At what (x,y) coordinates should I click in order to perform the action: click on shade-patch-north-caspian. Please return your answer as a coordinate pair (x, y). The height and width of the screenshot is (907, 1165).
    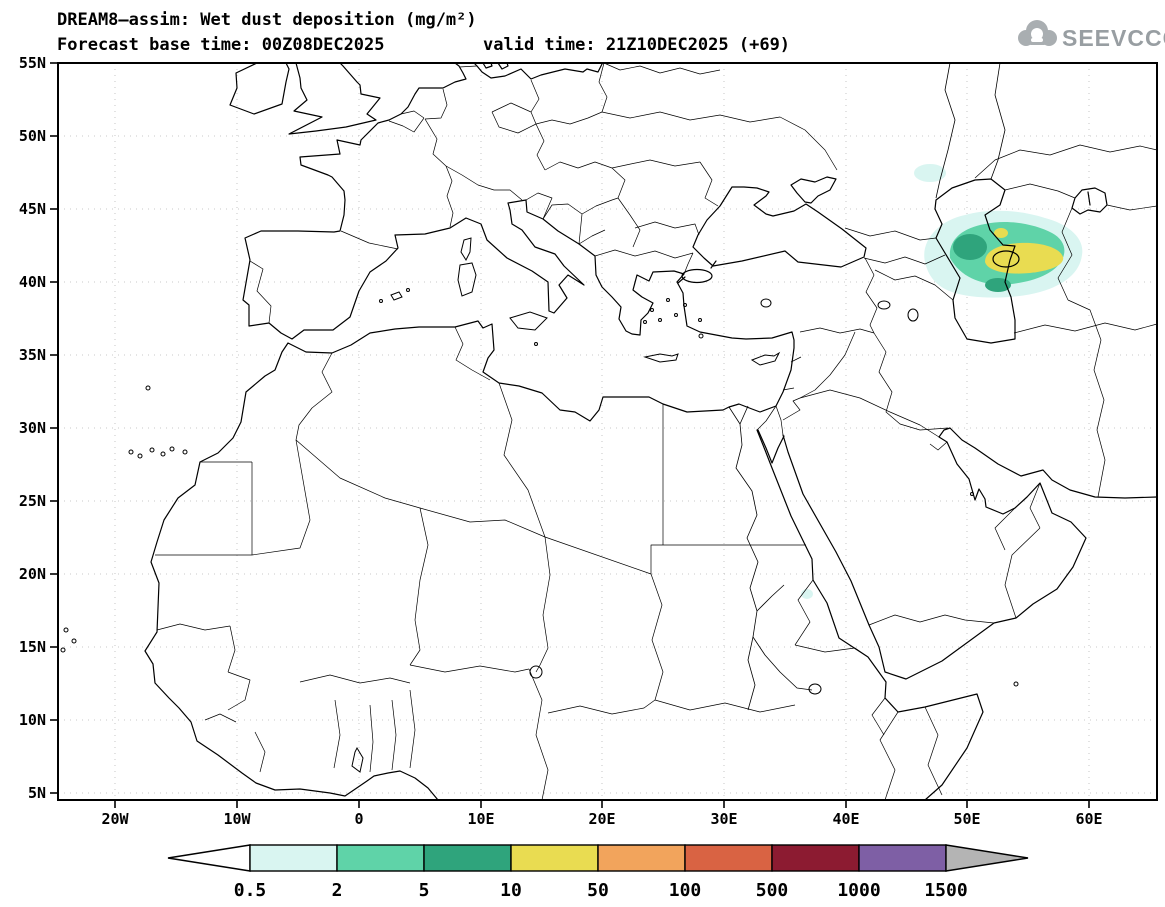
    Looking at the image, I should click on (930, 173).